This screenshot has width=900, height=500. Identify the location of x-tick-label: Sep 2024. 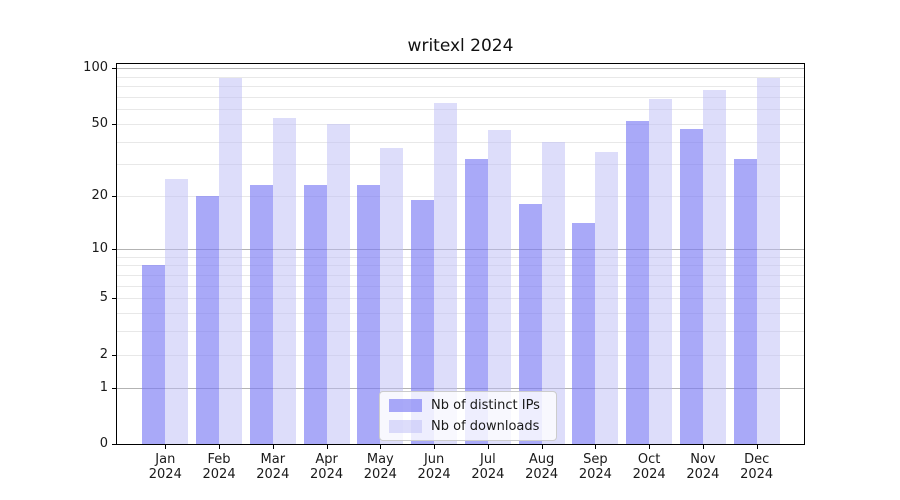
(595, 467).